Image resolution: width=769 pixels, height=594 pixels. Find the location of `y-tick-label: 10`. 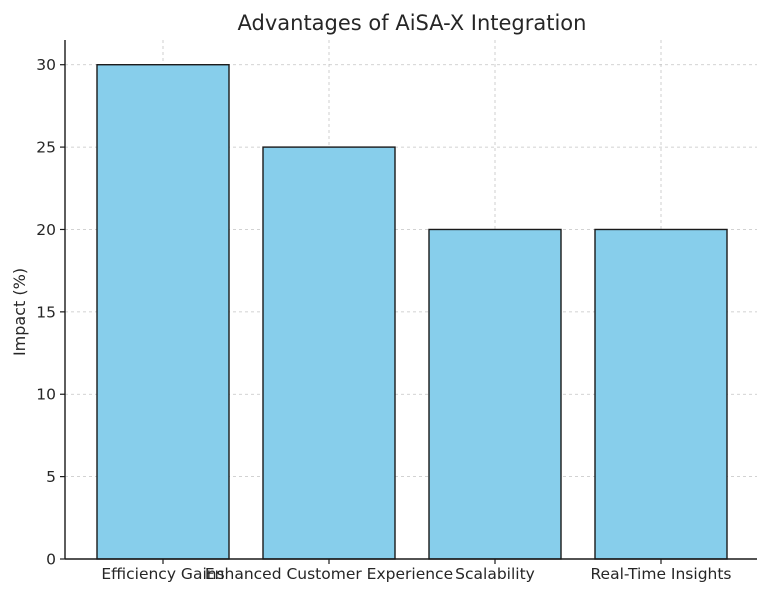

y-tick-label: 10 is located at coordinates (46, 395).